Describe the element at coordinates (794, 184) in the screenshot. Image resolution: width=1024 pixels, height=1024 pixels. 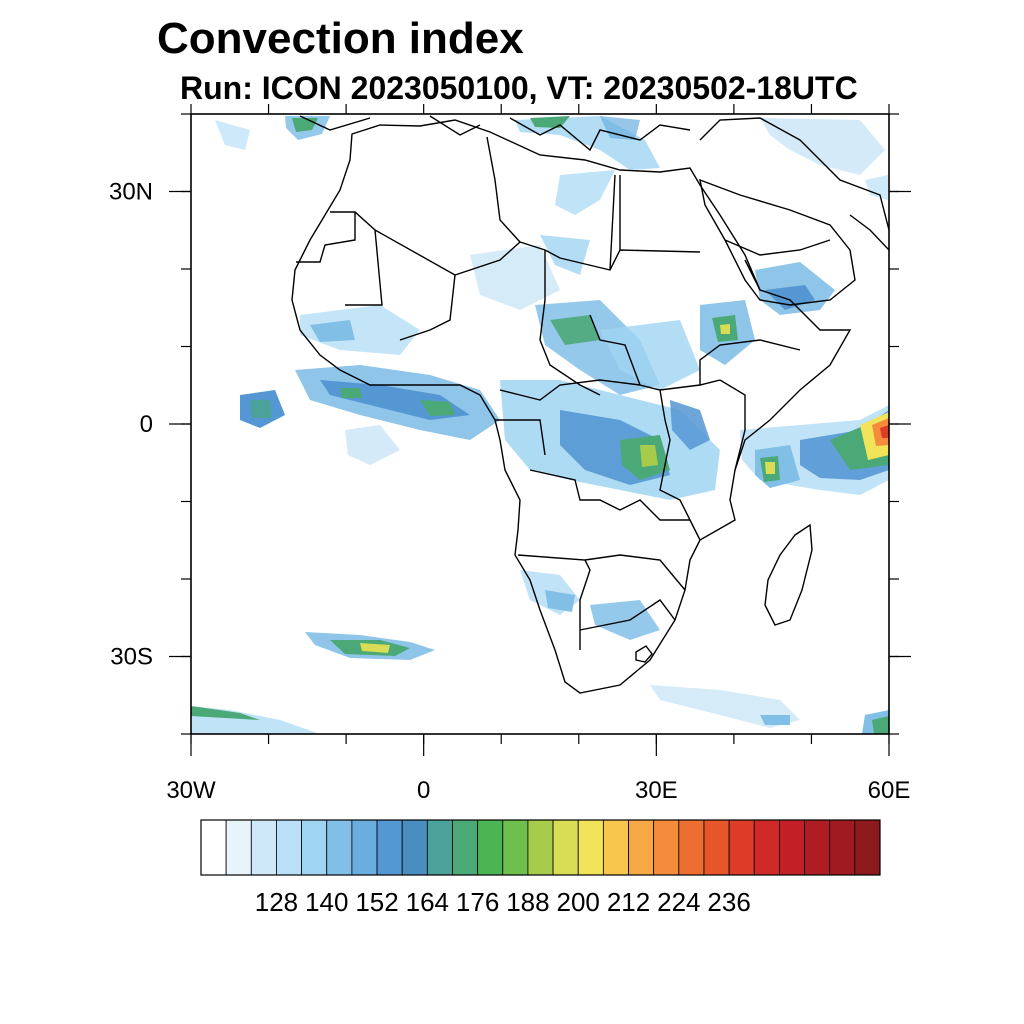
I see `middle-east-coastline` at that location.